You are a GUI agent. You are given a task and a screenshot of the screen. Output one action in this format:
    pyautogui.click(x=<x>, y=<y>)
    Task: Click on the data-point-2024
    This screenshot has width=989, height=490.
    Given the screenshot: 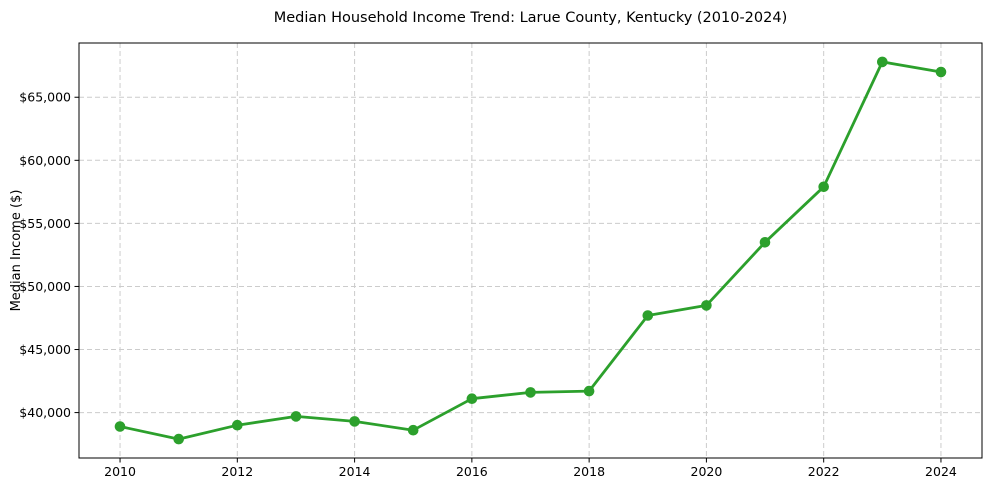 What is the action you would take?
    pyautogui.click(x=941, y=72)
    